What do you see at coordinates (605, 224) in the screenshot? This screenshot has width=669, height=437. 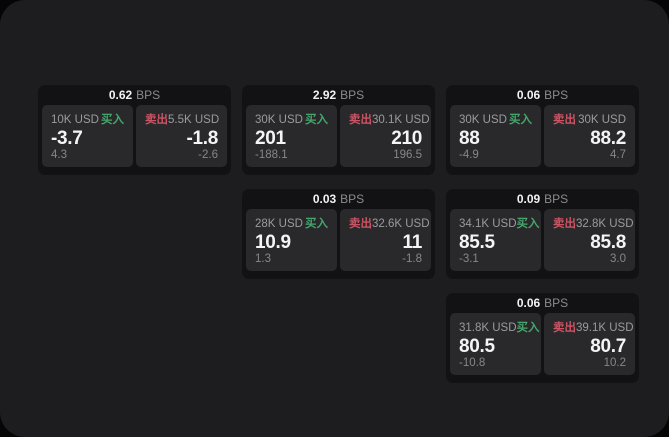 I see `sell-size-label: 32.8K USD` at bounding box center [605, 224].